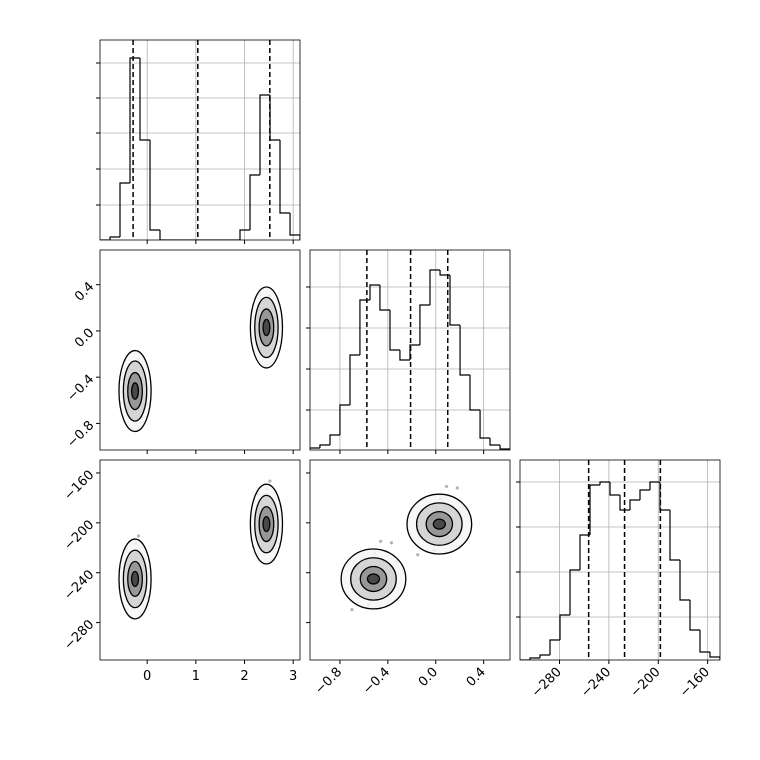  I want to click on x-tick-label: −240, so click(596, 683).